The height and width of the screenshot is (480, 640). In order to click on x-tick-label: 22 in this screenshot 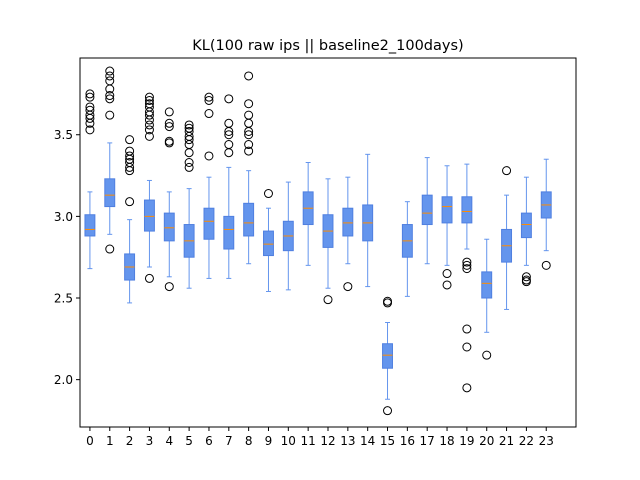, I will do `click(526, 441)`.